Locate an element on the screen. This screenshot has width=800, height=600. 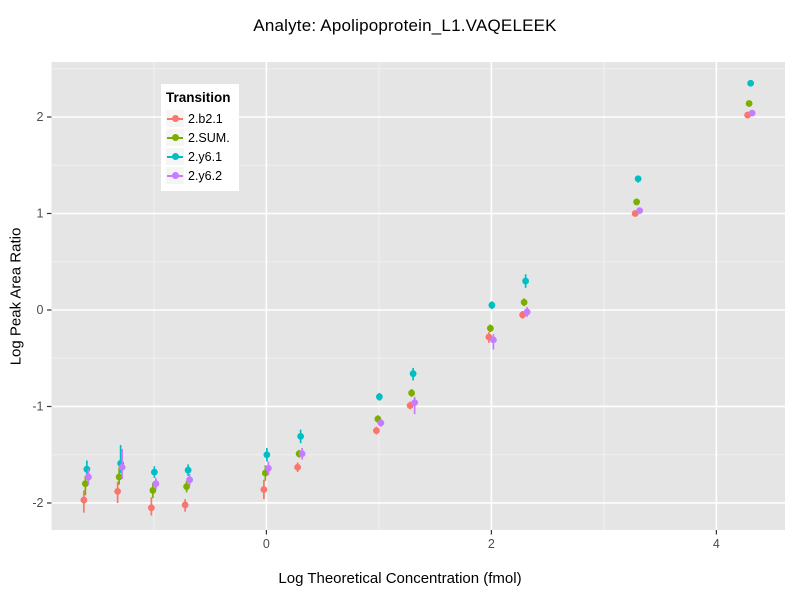
y-tick-label: 0 is located at coordinates (40, 310).